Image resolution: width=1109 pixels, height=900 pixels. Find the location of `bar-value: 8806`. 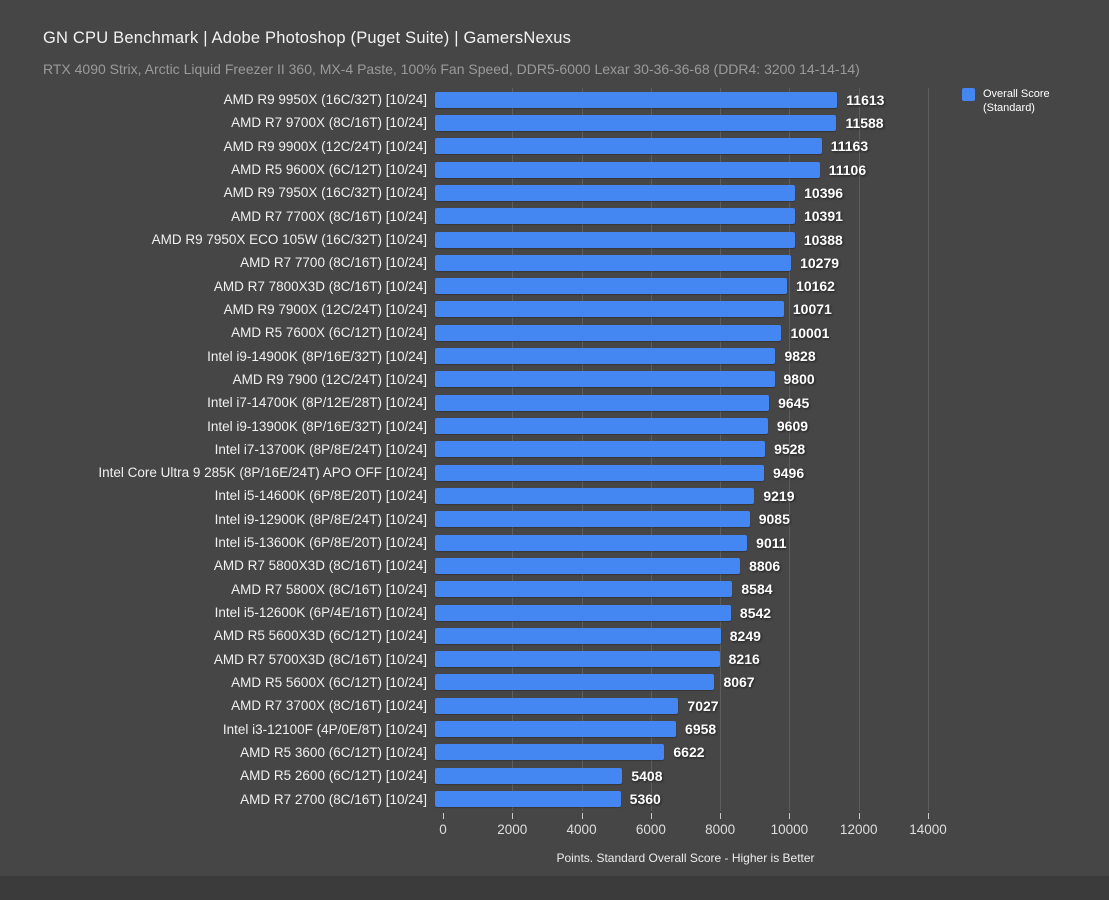

bar-value: 8806 is located at coordinates (765, 565).